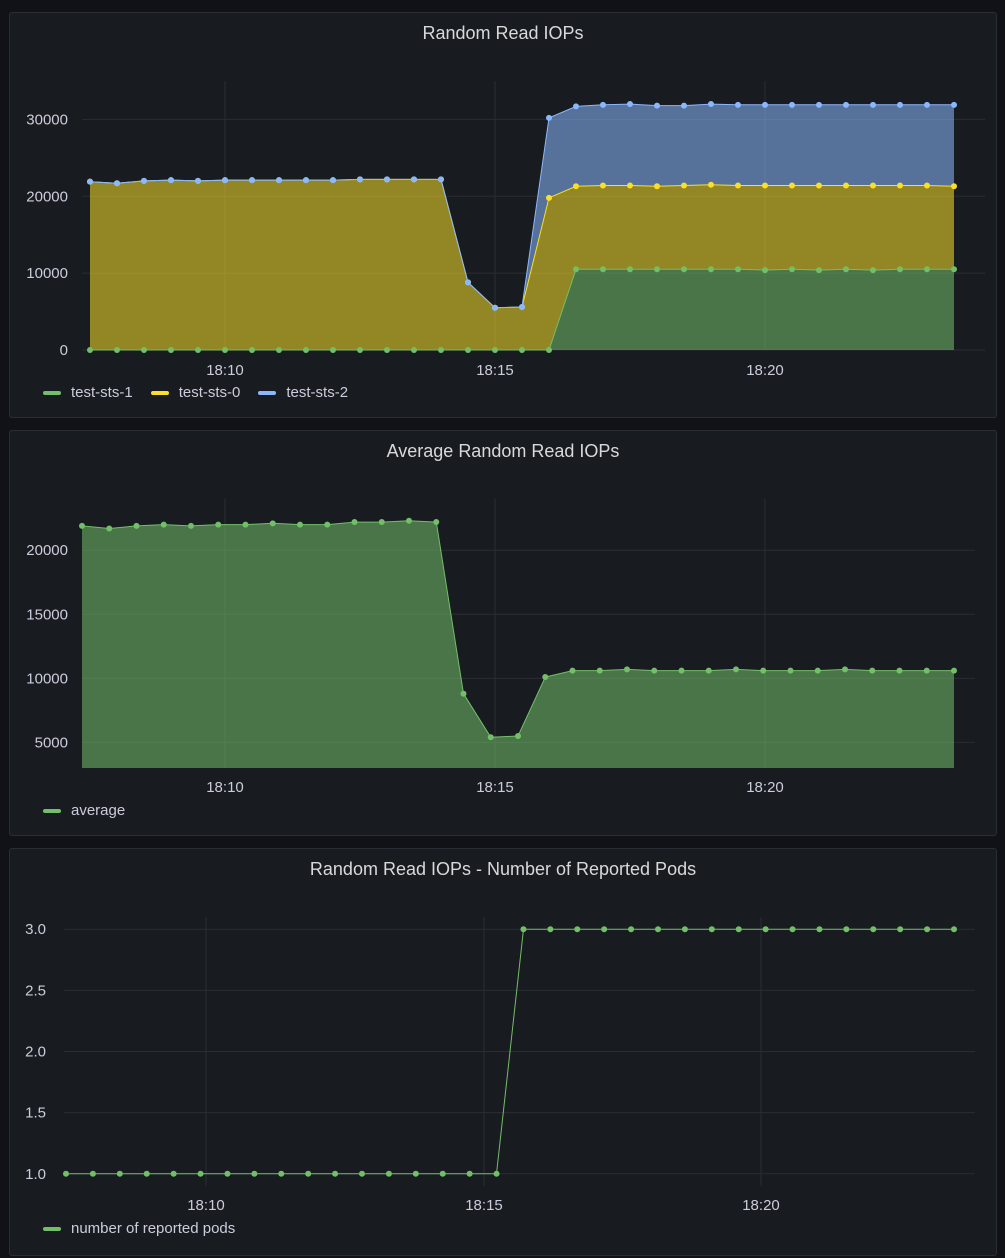 Image resolution: width=1005 pixels, height=1258 pixels. What do you see at coordinates (503, 33) in the screenshot?
I see `panel-title: Random Read IOPs` at bounding box center [503, 33].